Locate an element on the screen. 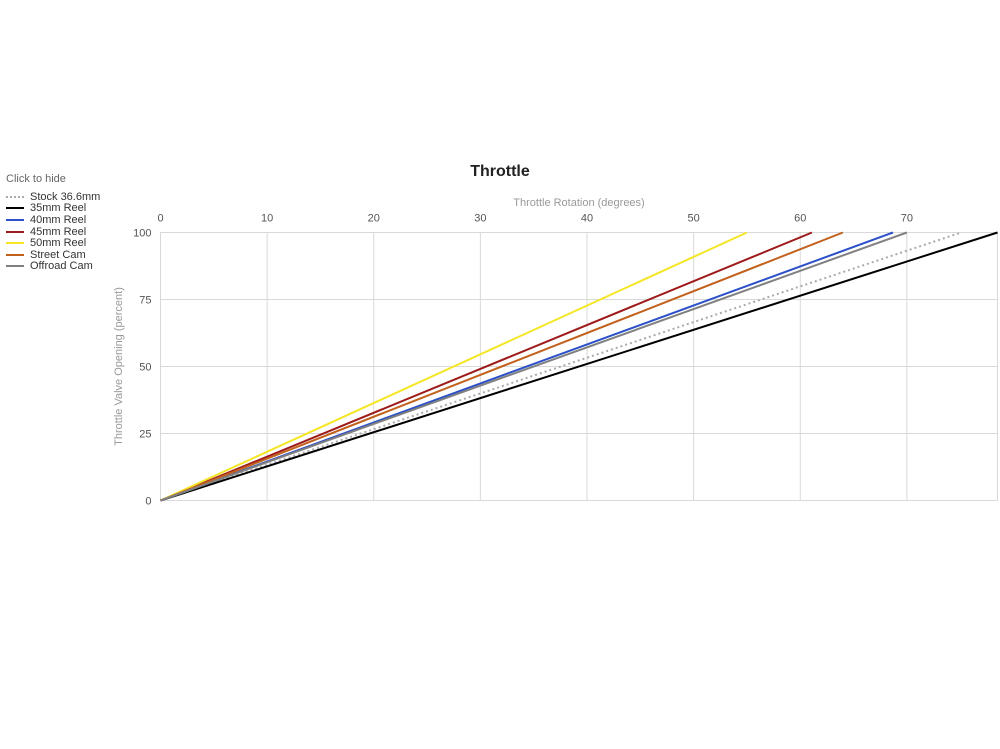 The image size is (1000, 749). legend-item-35mm-reel: 35mm Reel is located at coordinates (71, 208).